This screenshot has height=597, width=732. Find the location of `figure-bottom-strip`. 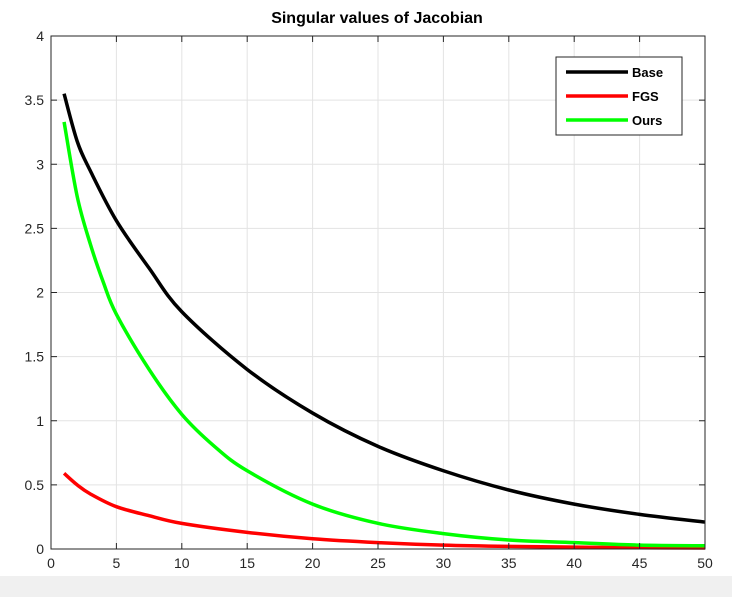

figure-bottom-strip is located at coordinates (366, 584).